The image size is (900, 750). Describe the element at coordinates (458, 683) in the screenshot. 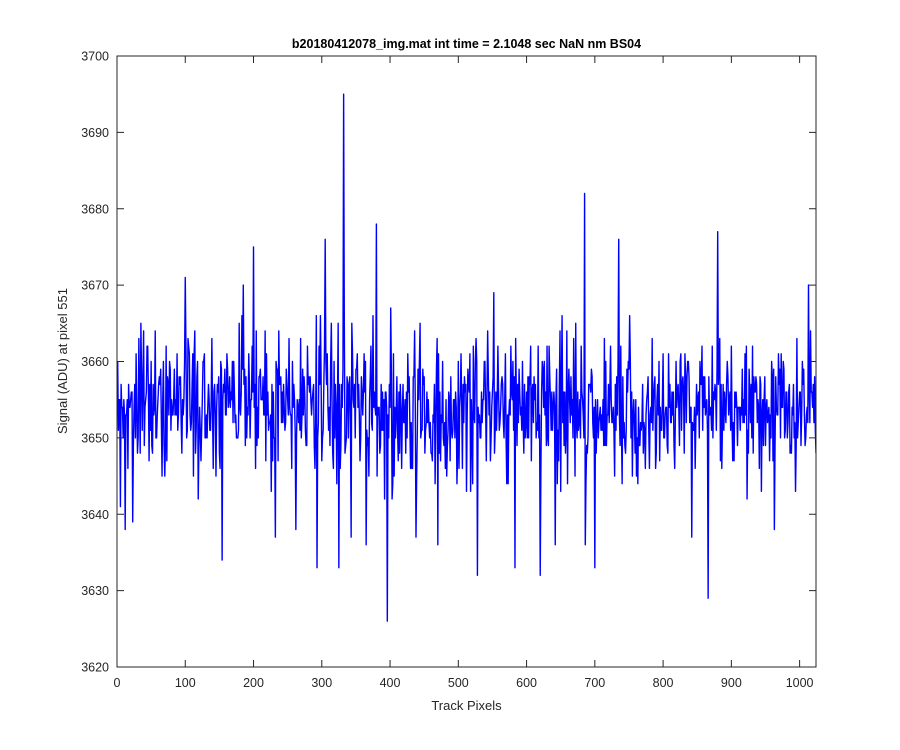

I see `x-tick-label: 500` at that location.